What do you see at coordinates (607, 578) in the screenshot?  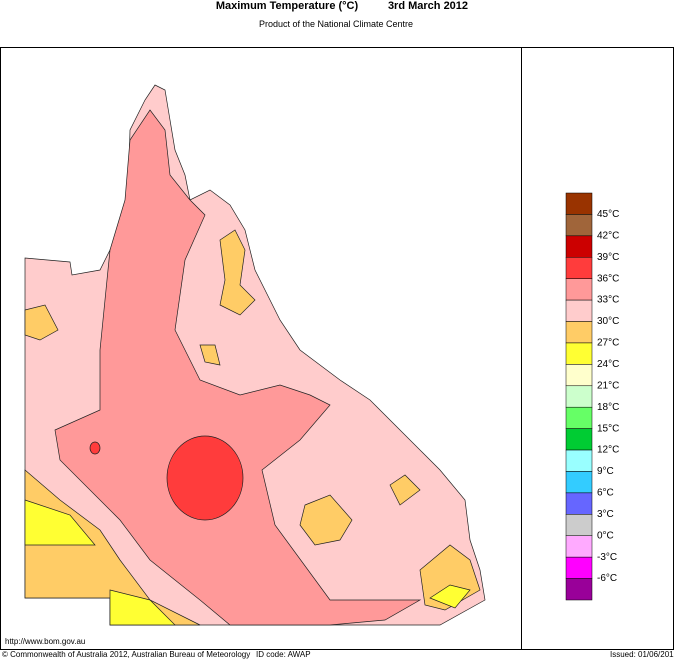 I see `legend-label: -6°C` at bounding box center [607, 578].